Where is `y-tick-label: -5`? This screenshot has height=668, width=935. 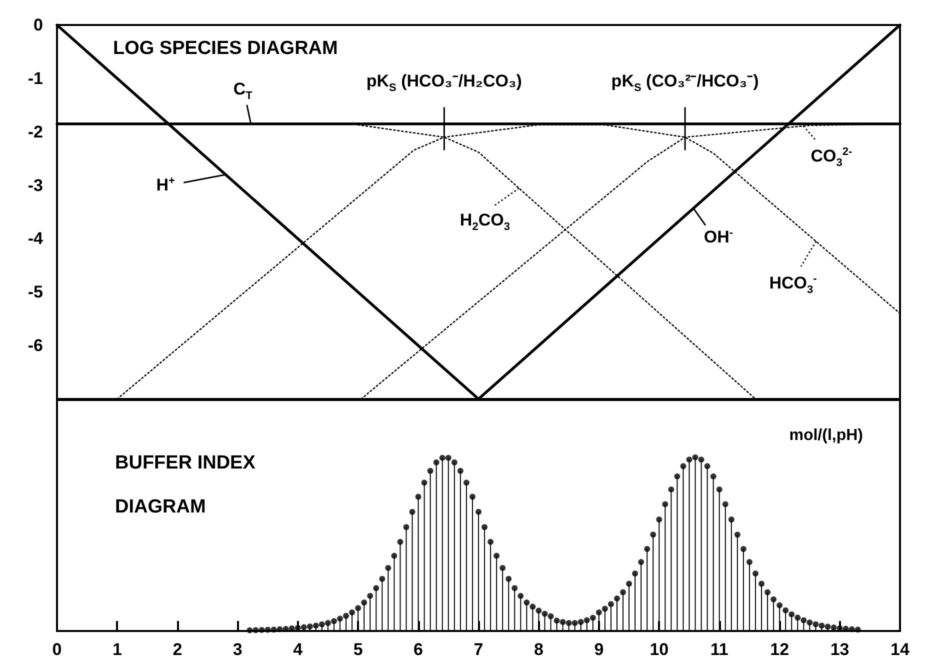 y-tick-label: -5 is located at coordinates (35, 292).